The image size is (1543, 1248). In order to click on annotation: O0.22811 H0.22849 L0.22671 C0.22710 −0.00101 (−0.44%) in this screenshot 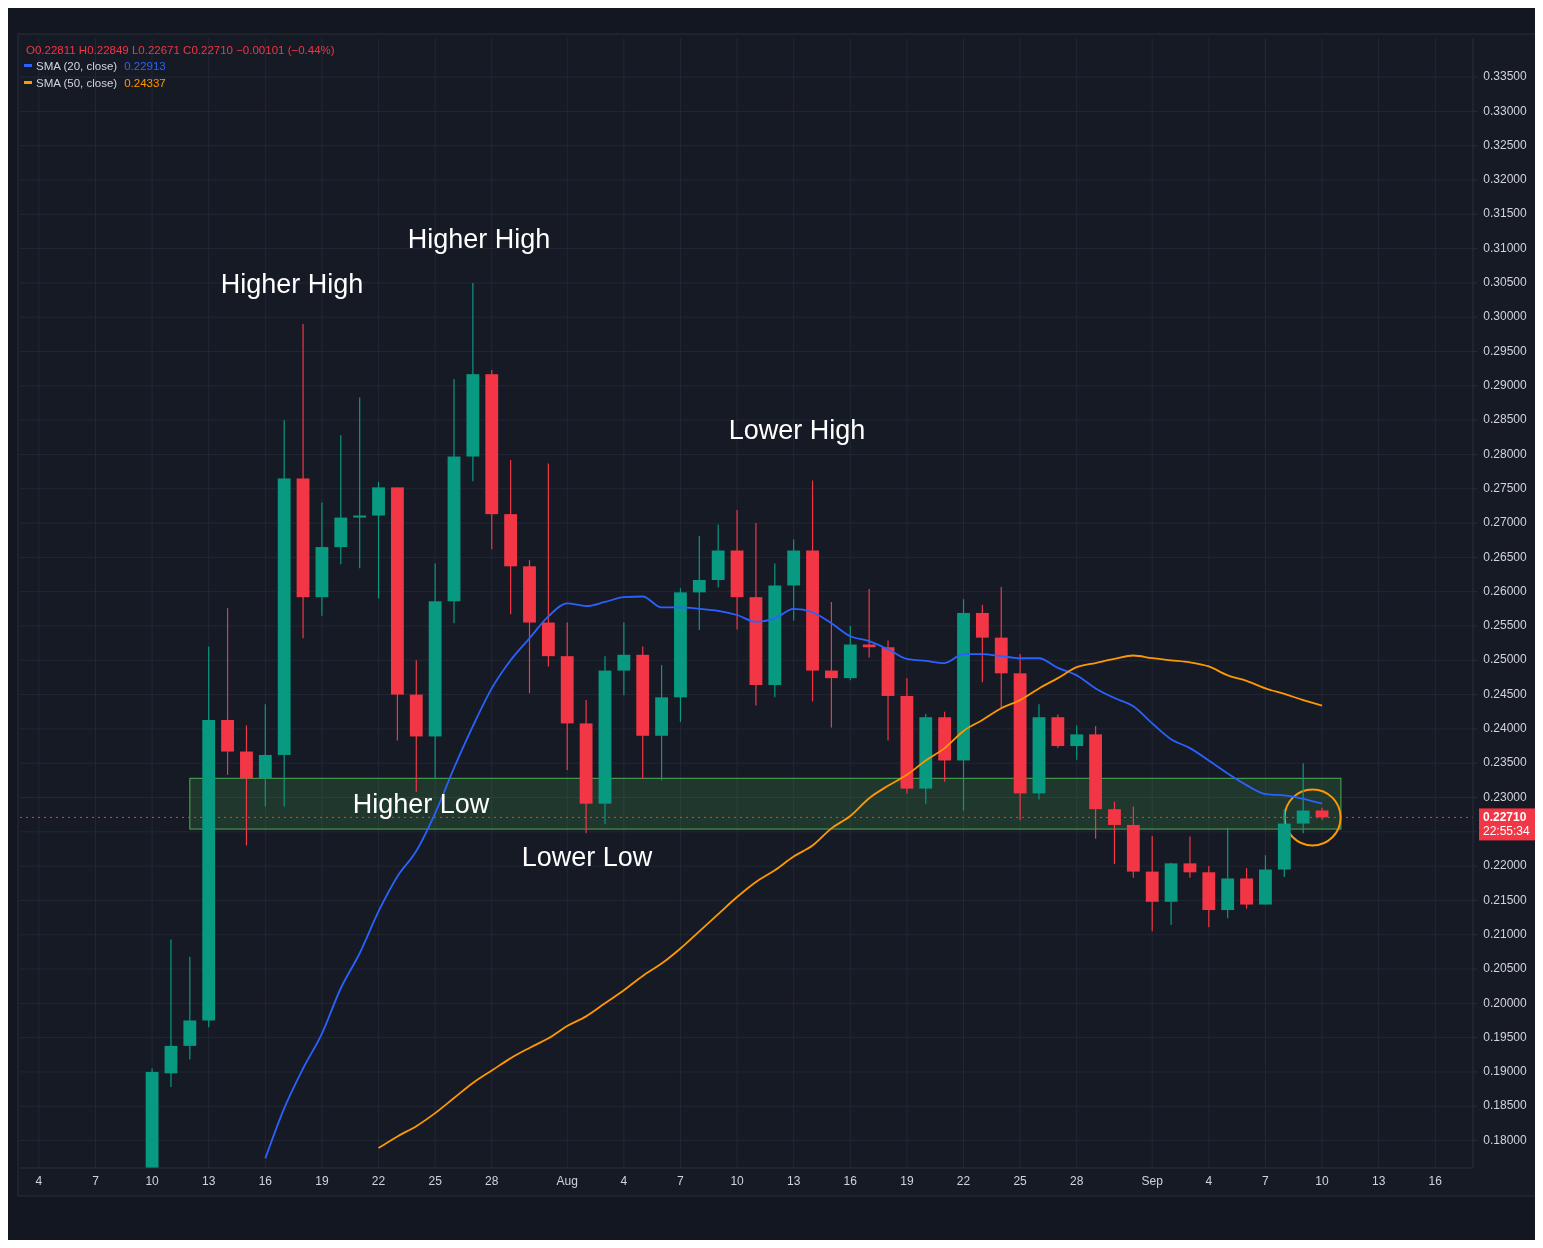, I will do `click(180, 50)`.